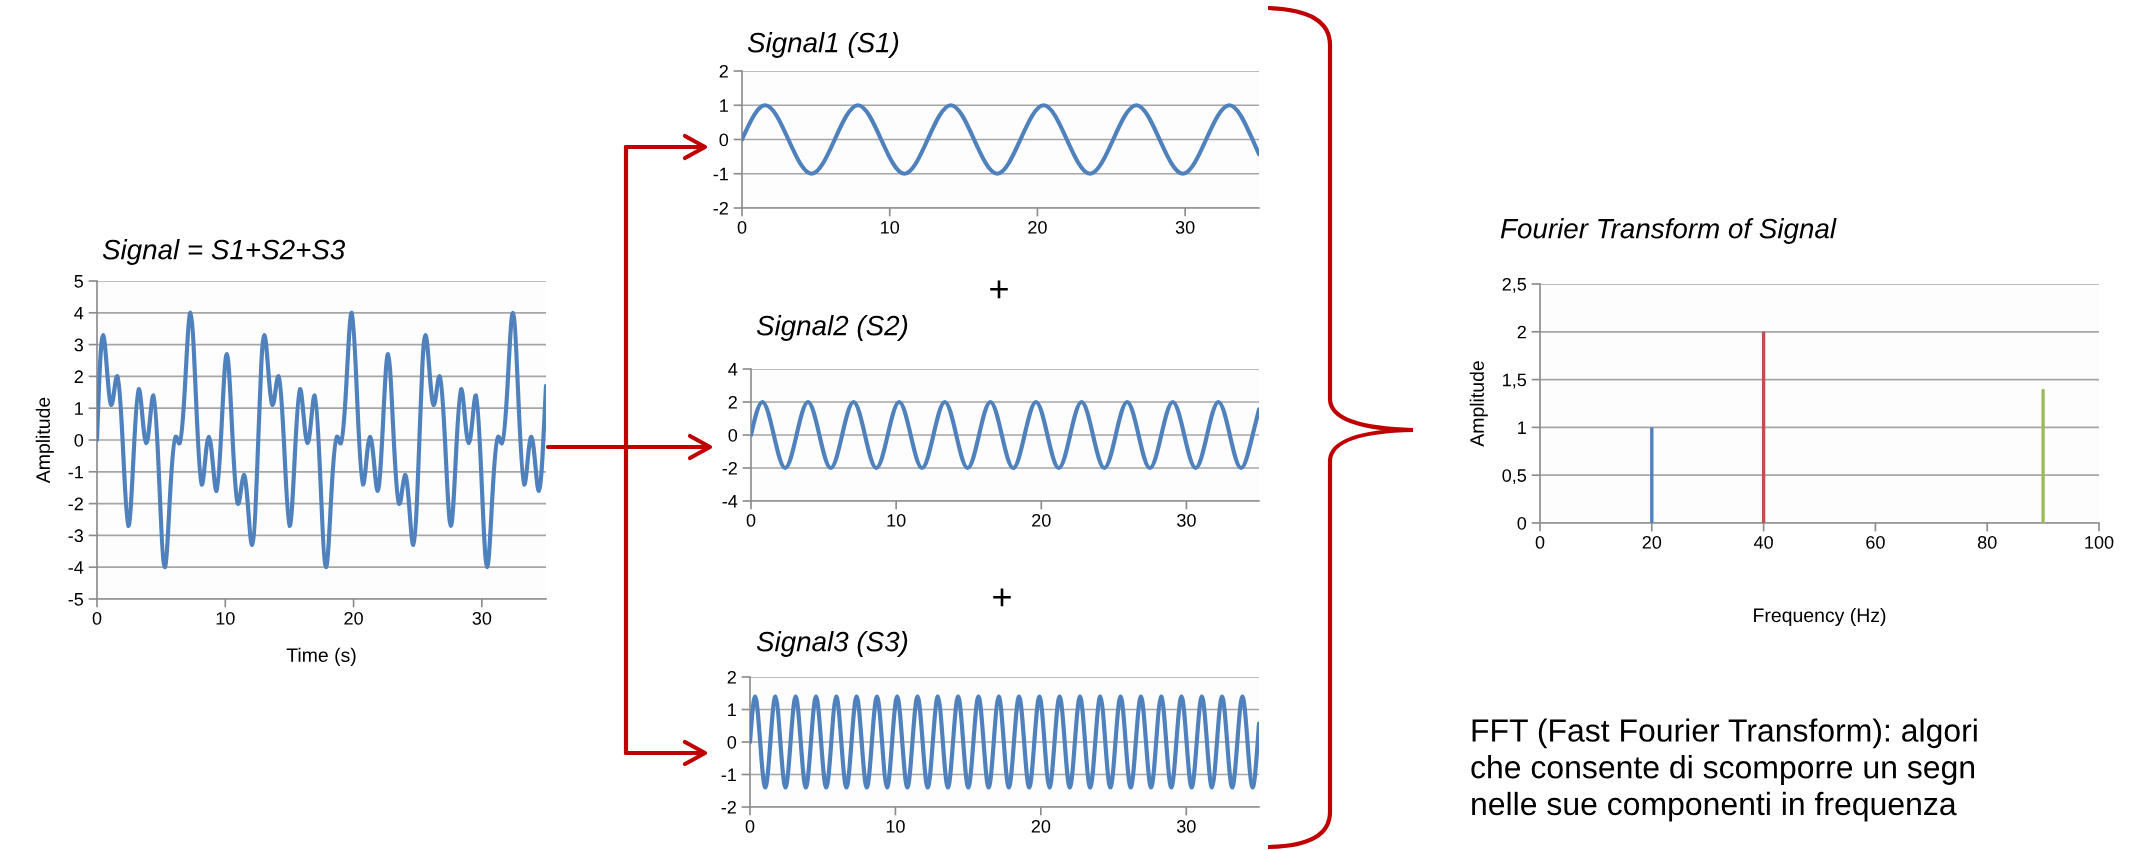  Describe the element at coordinates (223, 252) in the screenshot. I see `chart-title: Signal = S1+S2+S3` at that location.